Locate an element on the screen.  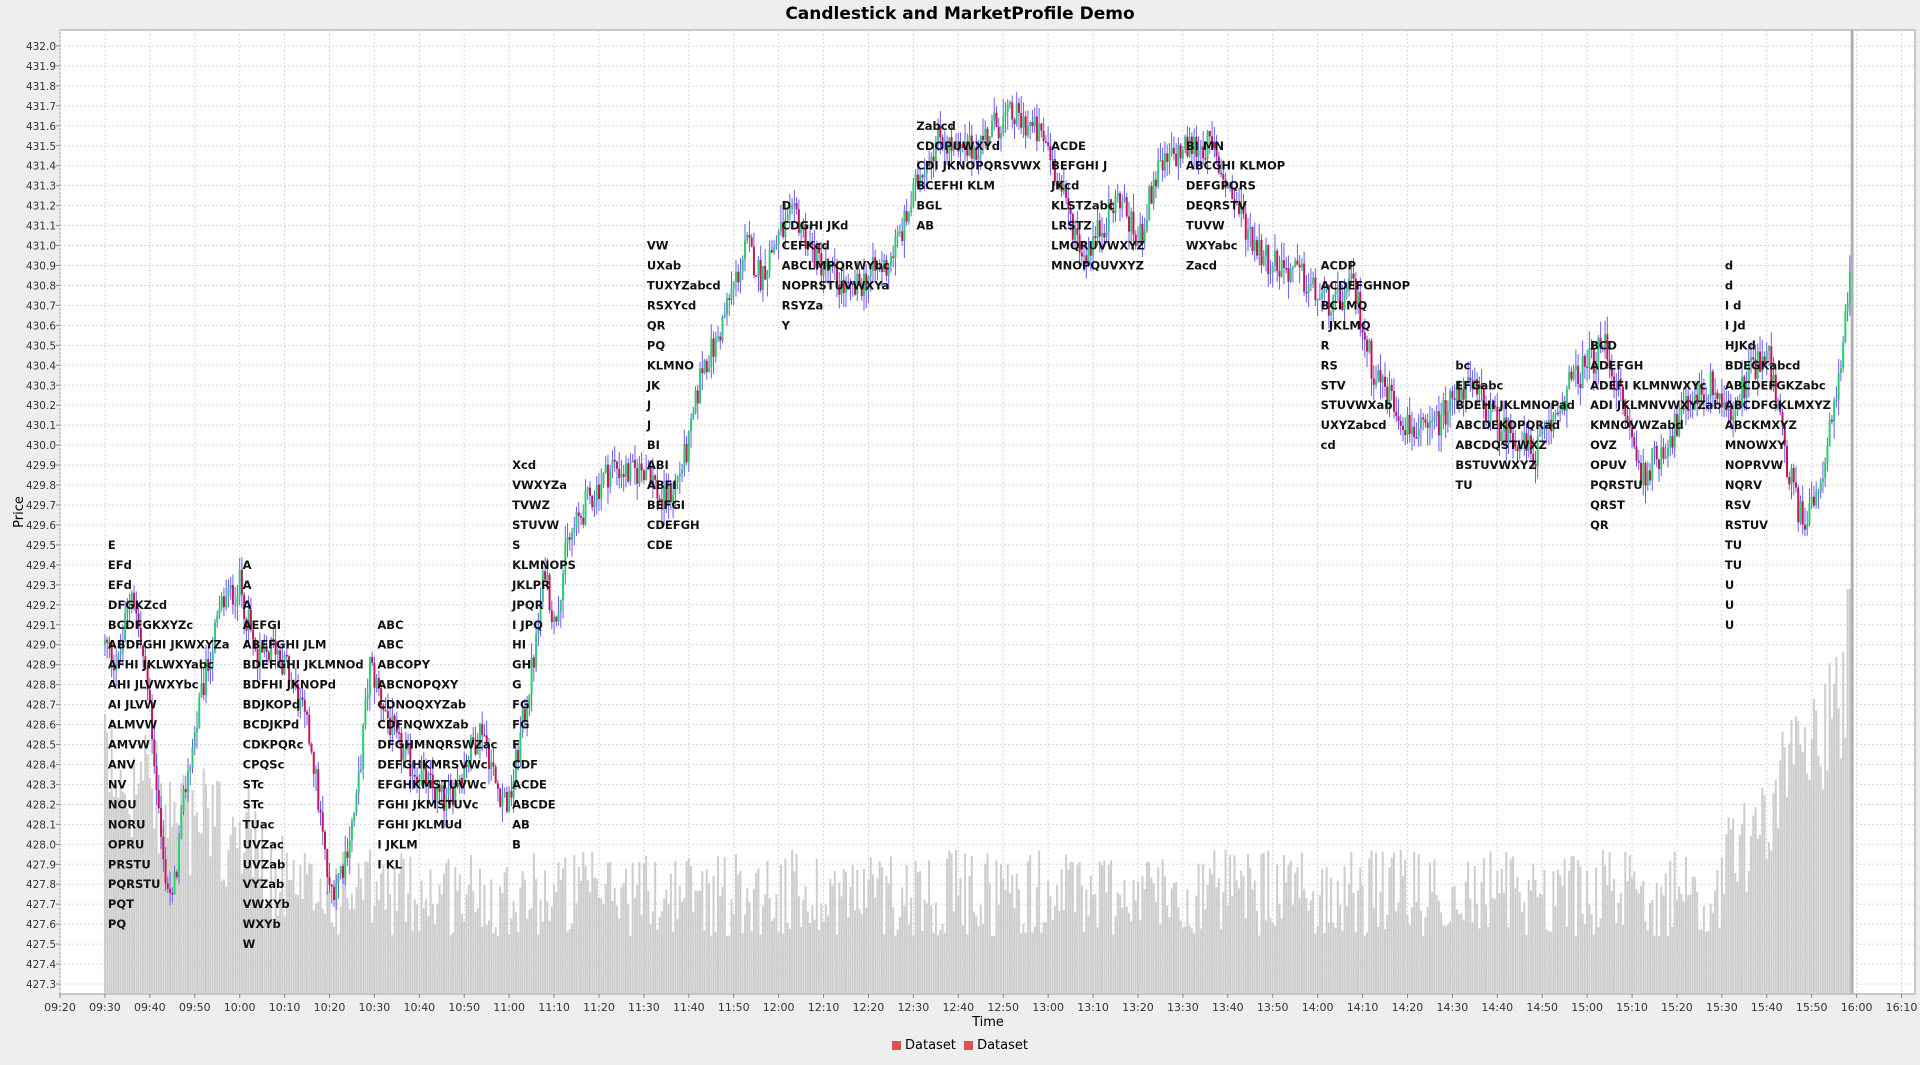
legend-item: Dataset is located at coordinates (924, 1045).